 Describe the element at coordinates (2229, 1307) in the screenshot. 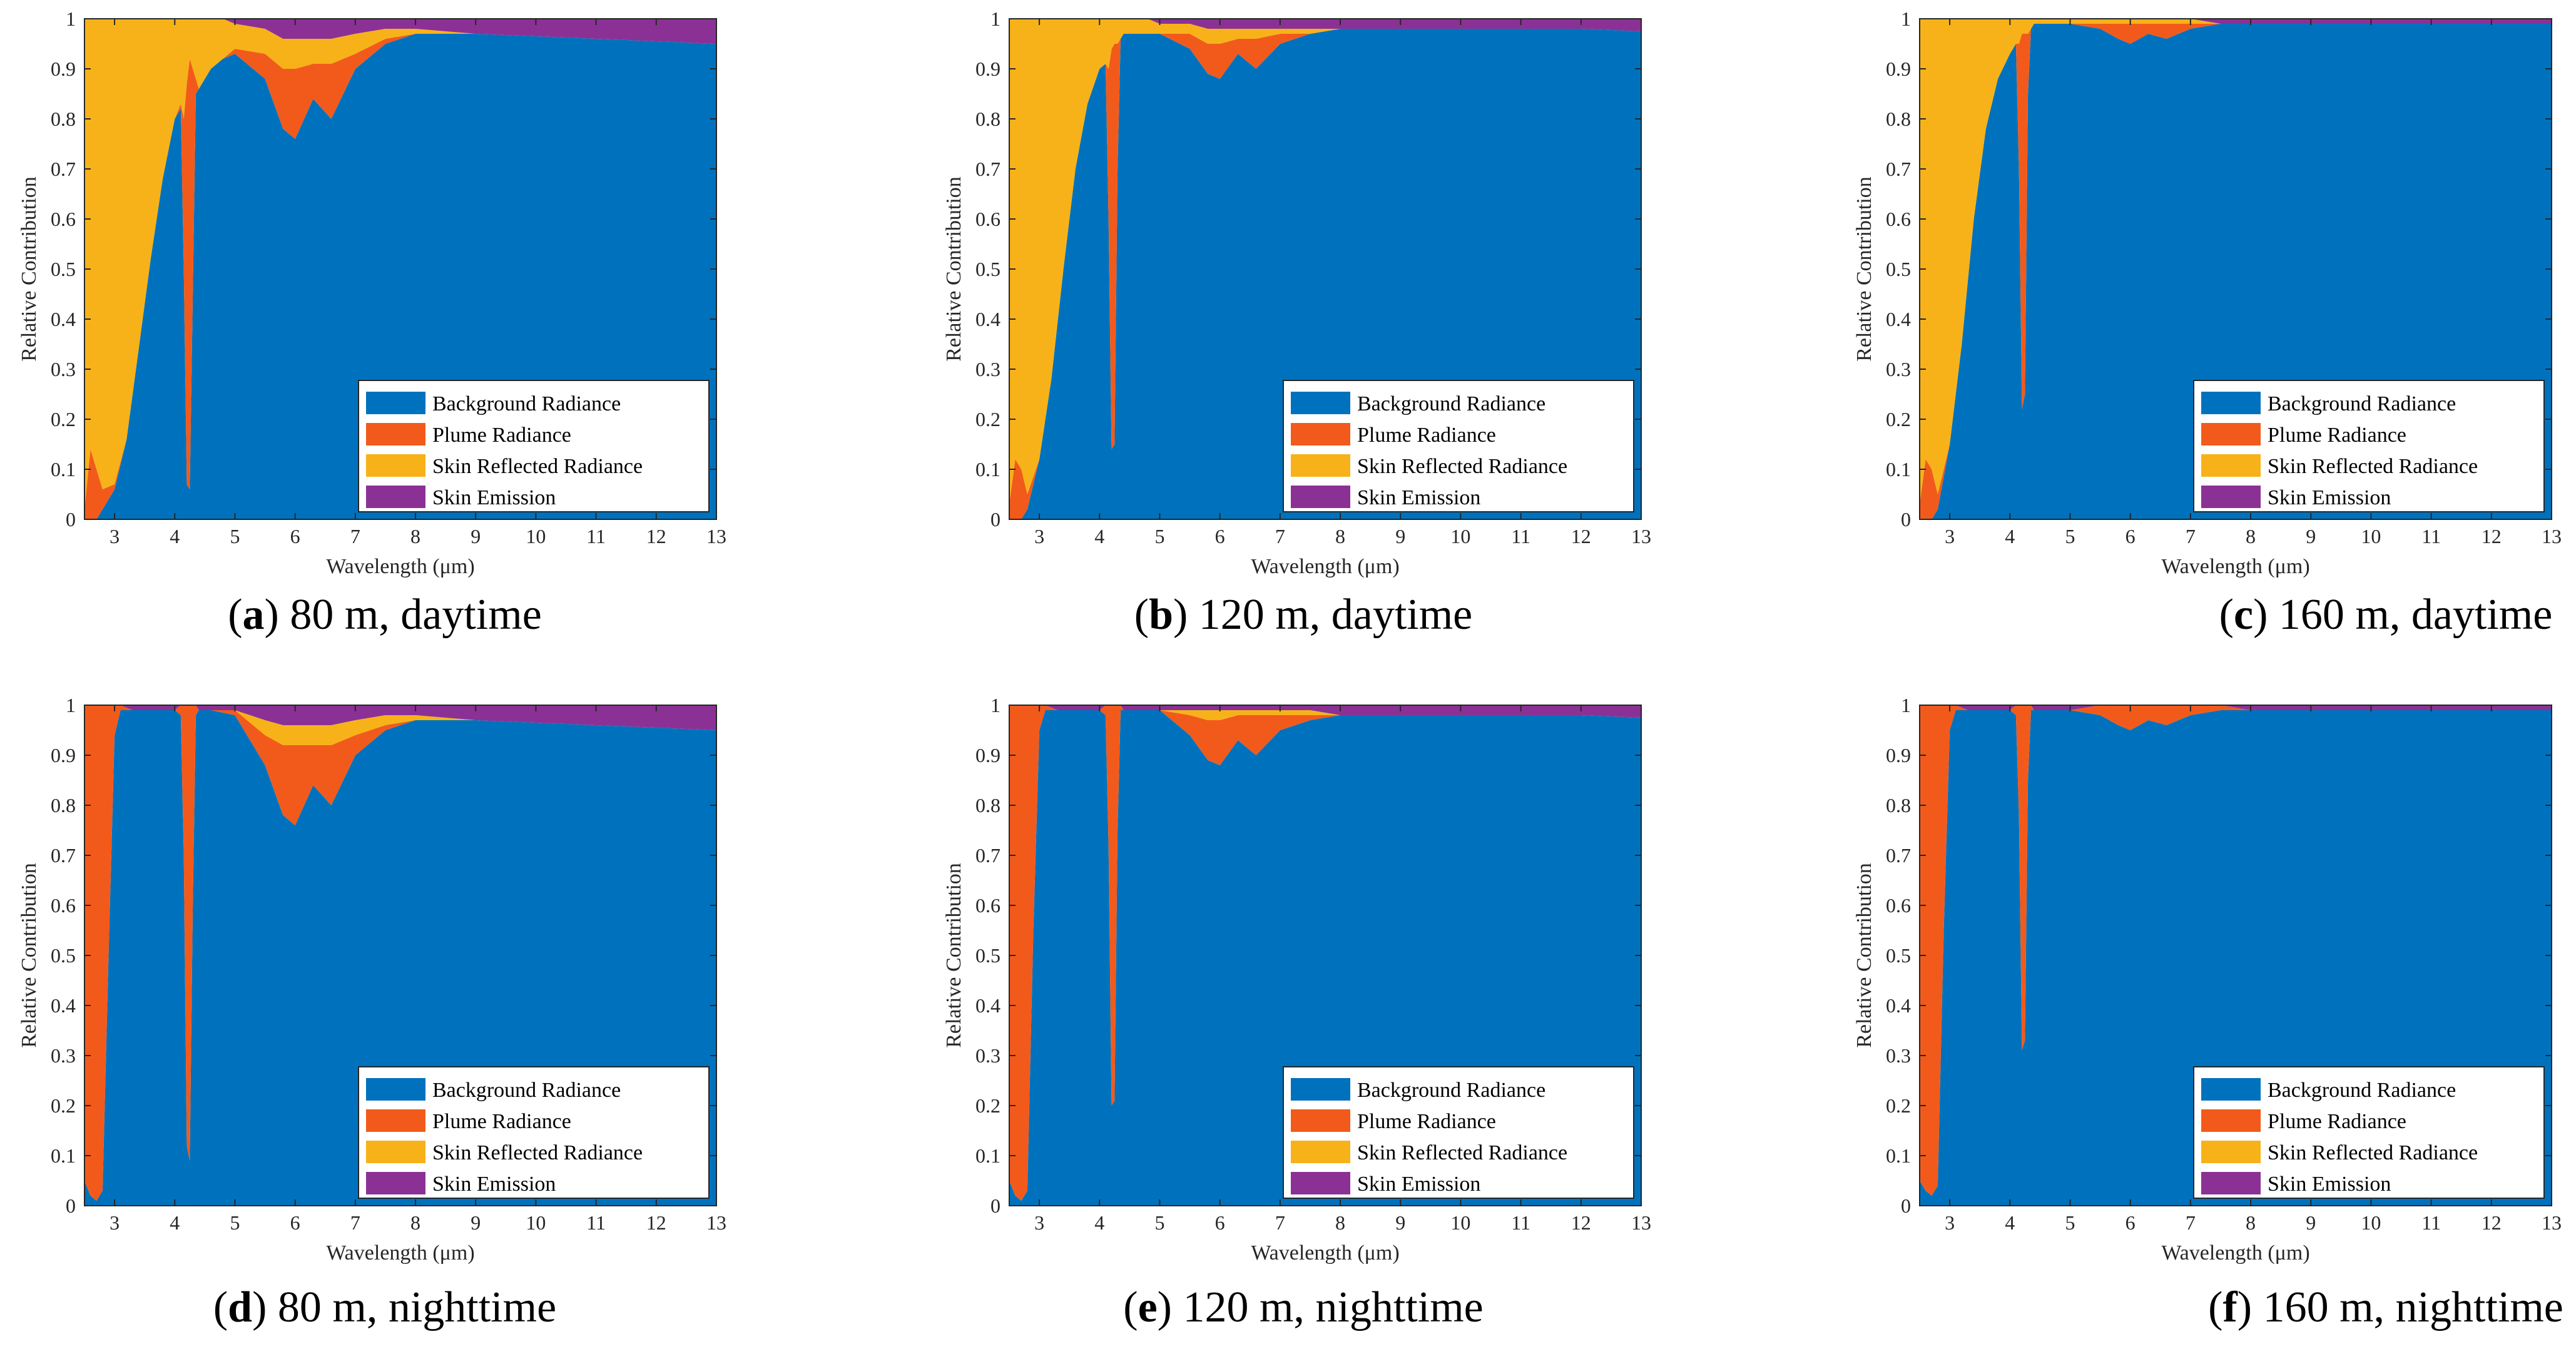

I see `caption-letter: f` at that location.